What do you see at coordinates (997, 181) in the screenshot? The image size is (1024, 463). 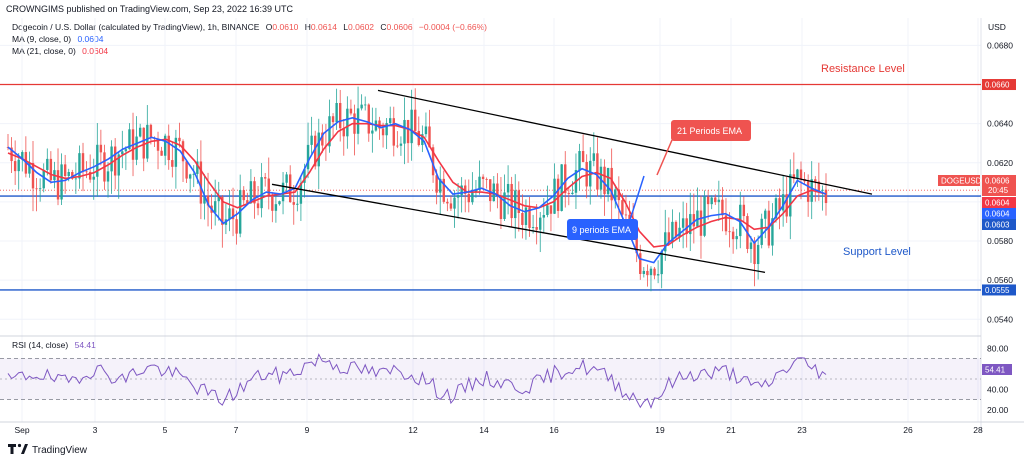 I see `last-price-tag-text: 0.0606` at bounding box center [997, 181].